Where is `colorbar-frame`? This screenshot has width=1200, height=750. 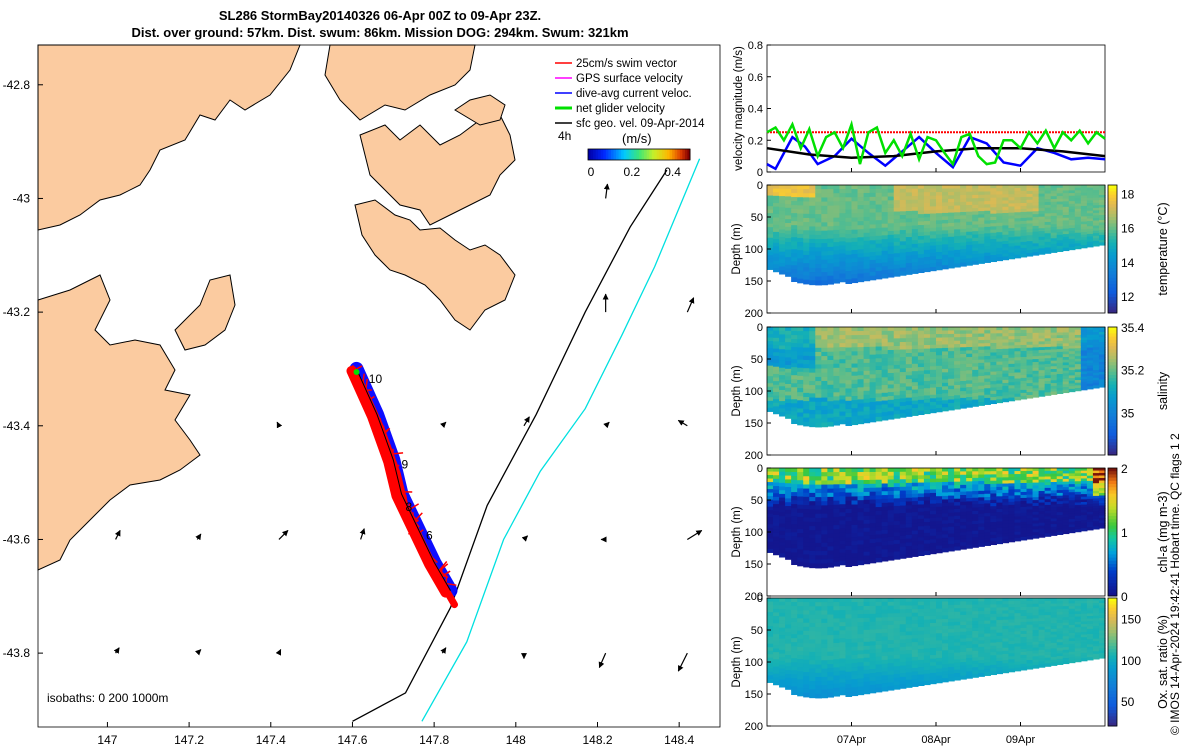
colorbar-frame is located at coordinates (1112, 249).